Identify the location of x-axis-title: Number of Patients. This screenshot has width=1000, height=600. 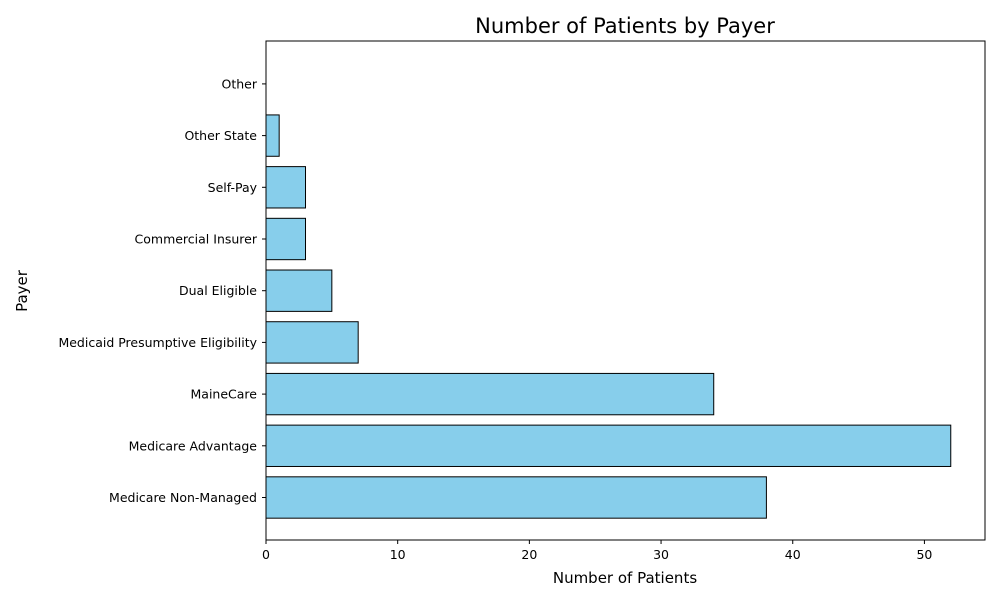
(625, 578).